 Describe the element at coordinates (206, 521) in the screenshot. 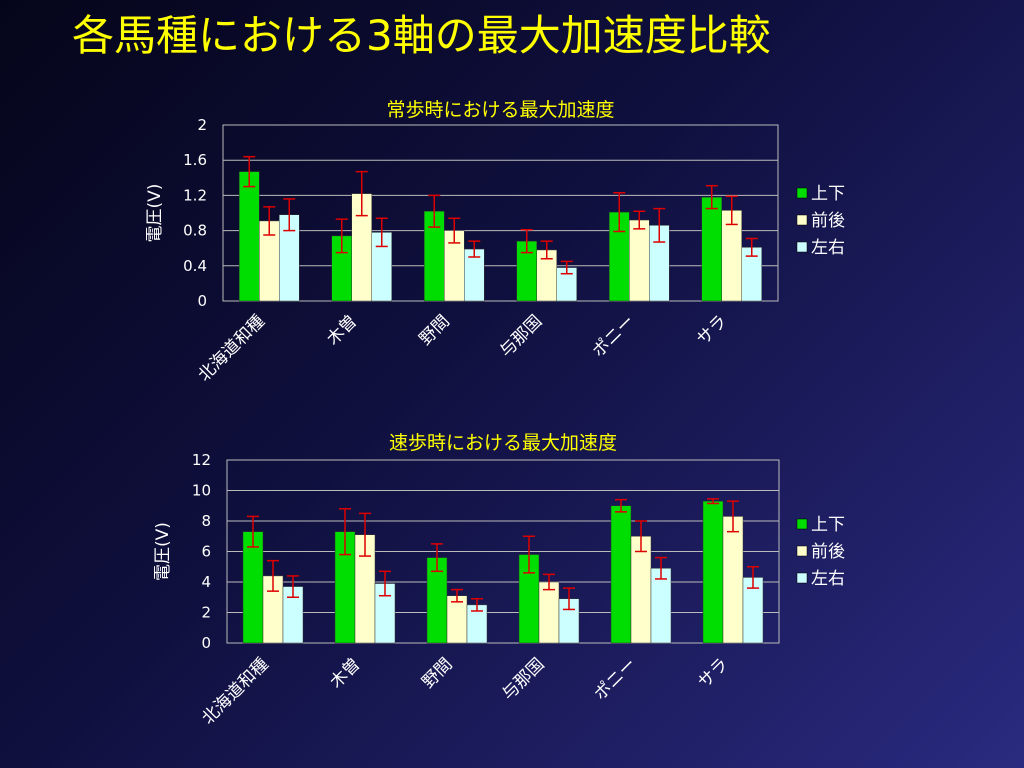

I see `y-tick-label: 8` at that location.